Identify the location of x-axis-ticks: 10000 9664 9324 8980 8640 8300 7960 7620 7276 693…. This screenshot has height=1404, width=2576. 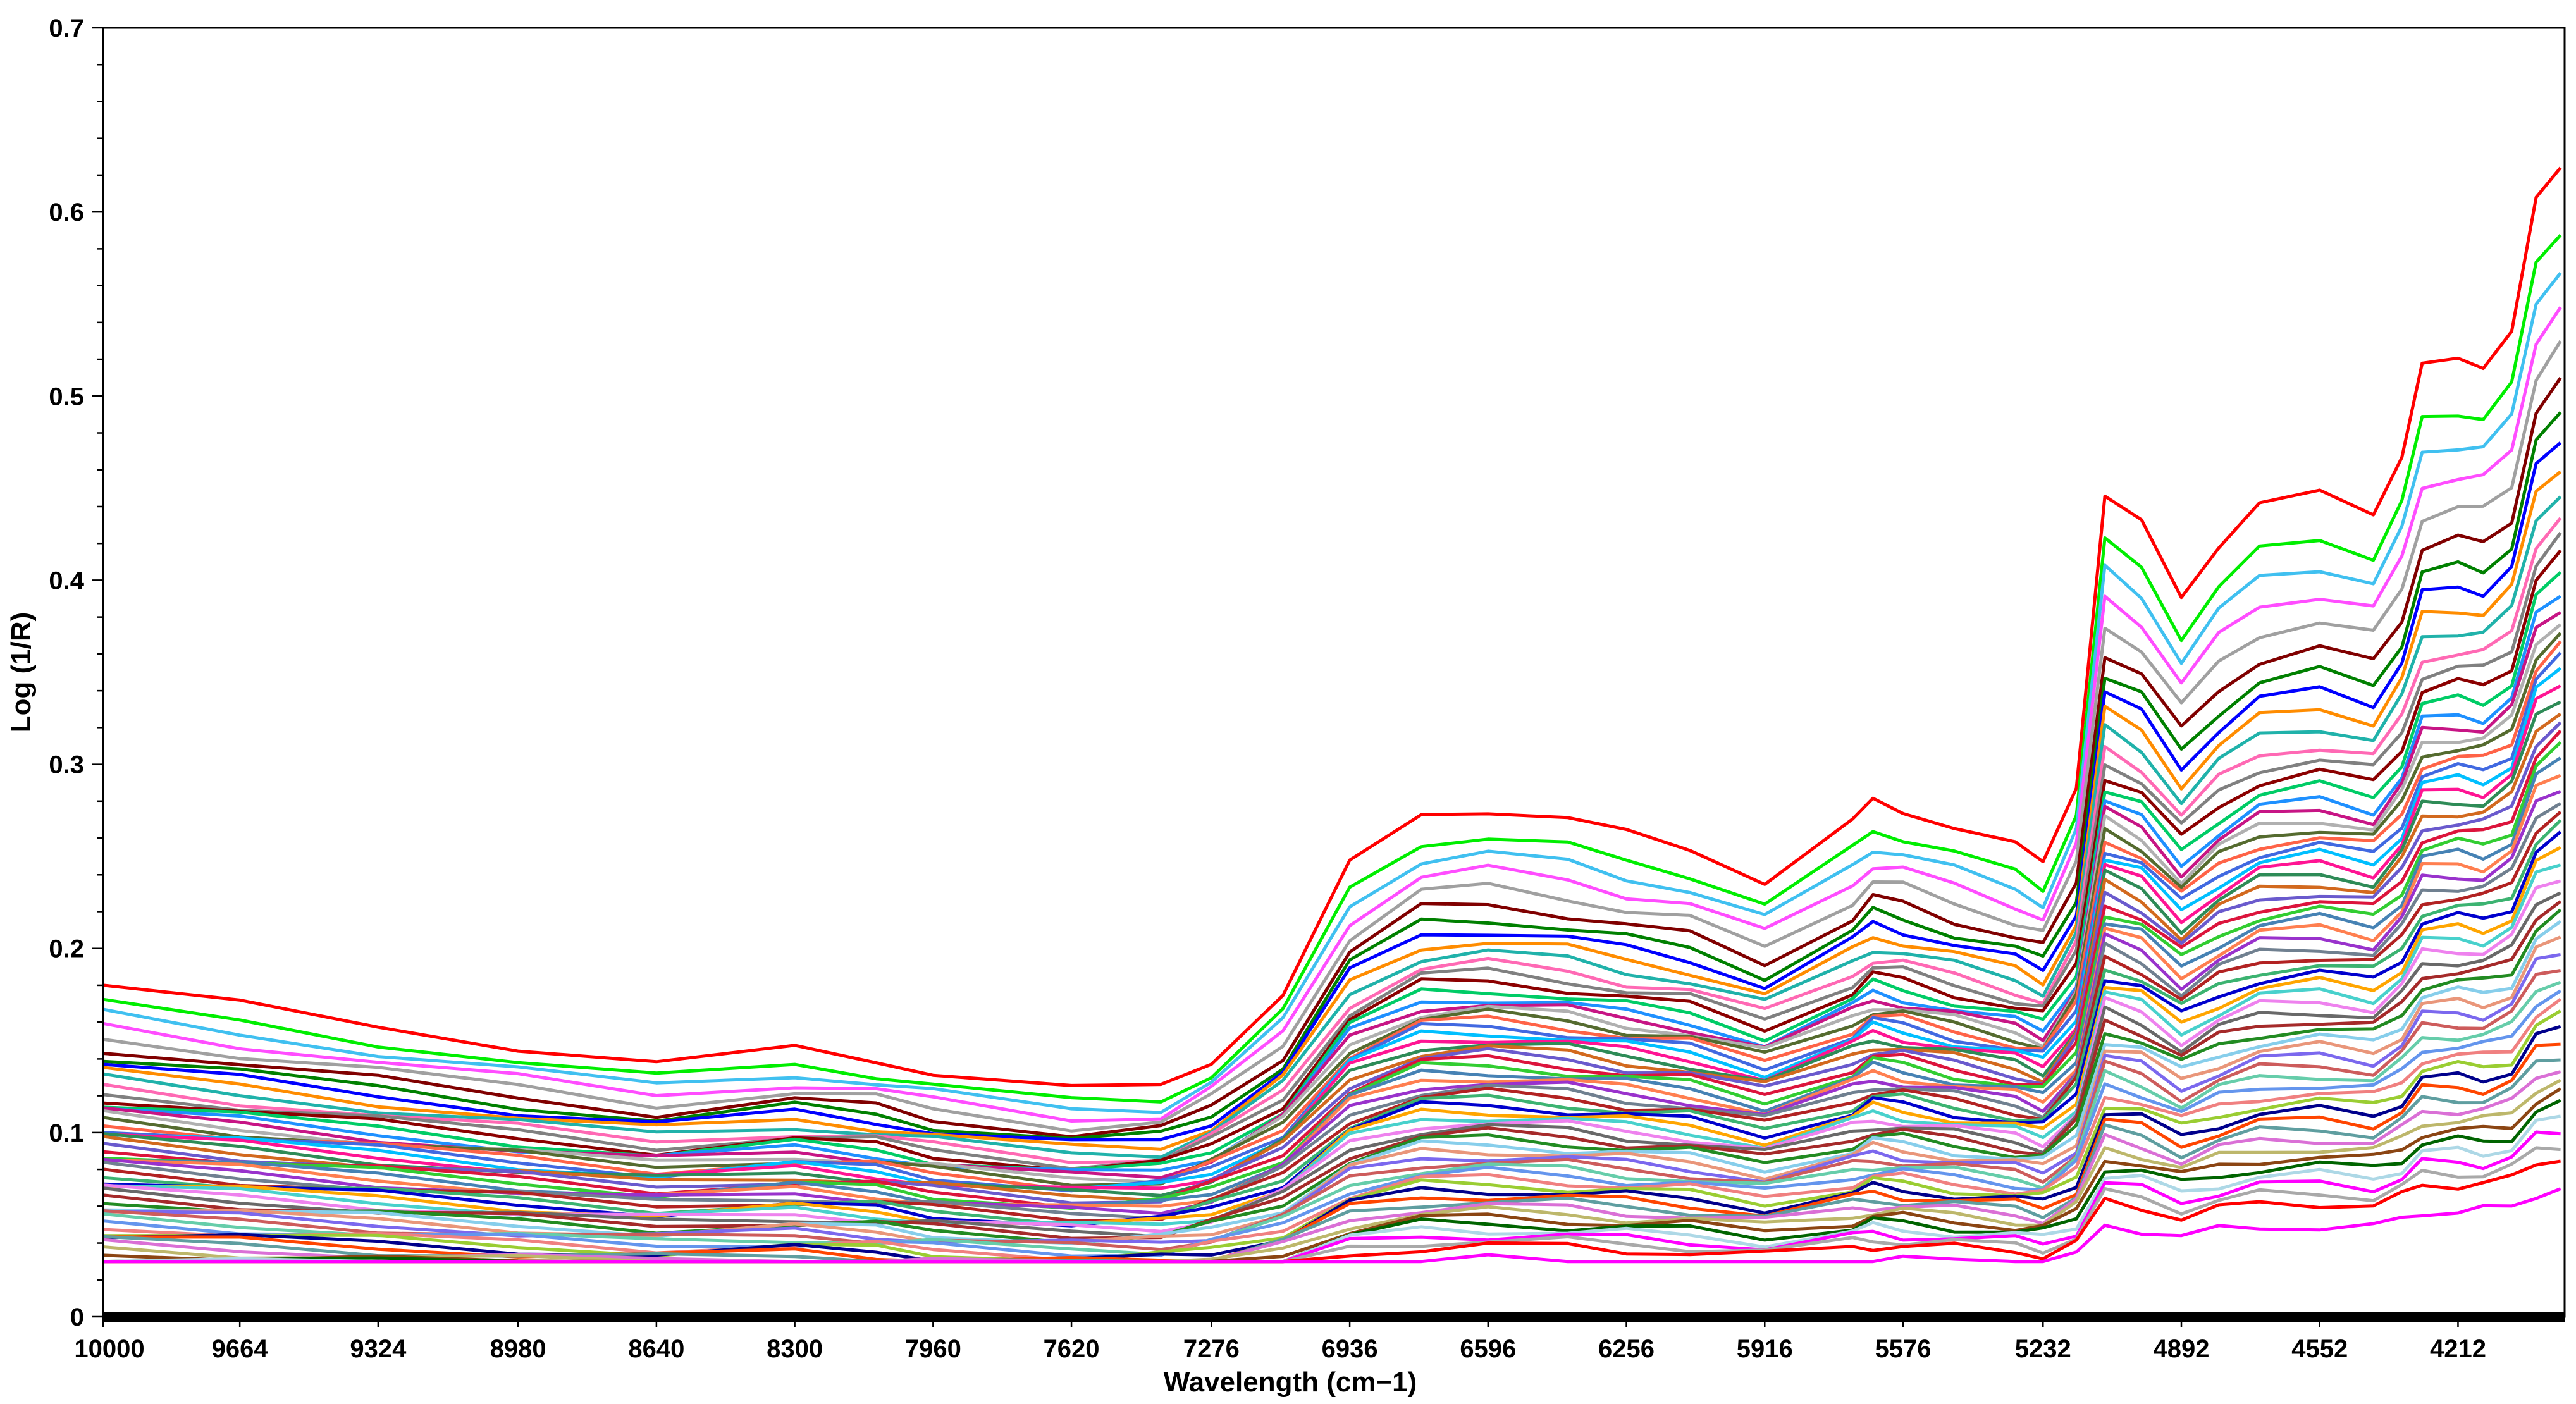
(1280, 1340).